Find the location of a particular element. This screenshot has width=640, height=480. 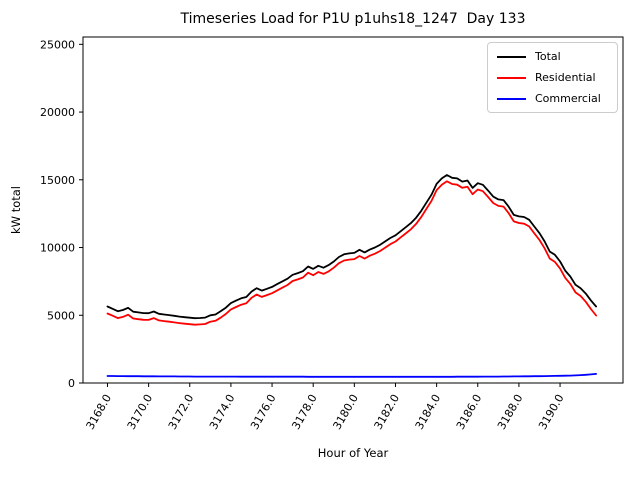

x-axis-label: Hour of Year is located at coordinates (353, 453).